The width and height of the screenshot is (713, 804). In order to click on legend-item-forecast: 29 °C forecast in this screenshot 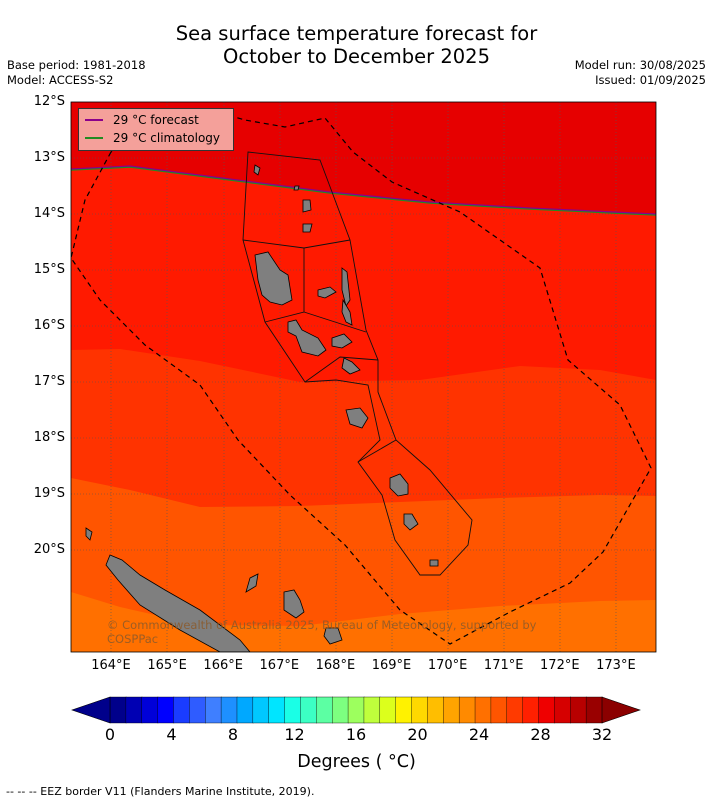, I will do `click(142, 120)`.